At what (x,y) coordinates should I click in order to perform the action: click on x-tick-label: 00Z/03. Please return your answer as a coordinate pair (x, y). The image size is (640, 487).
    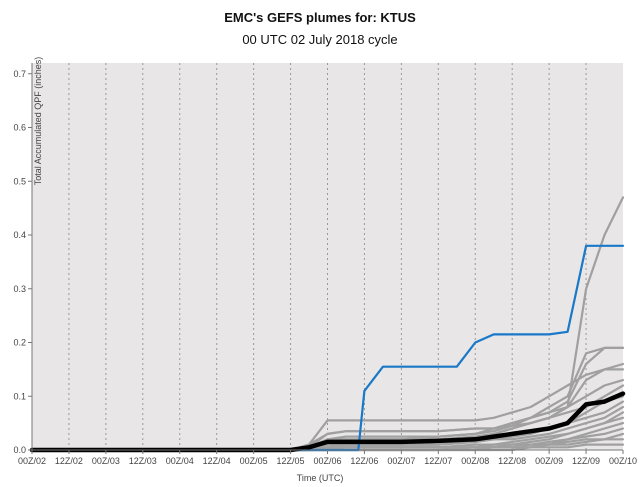
    Looking at the image, I should click on (106, 461).